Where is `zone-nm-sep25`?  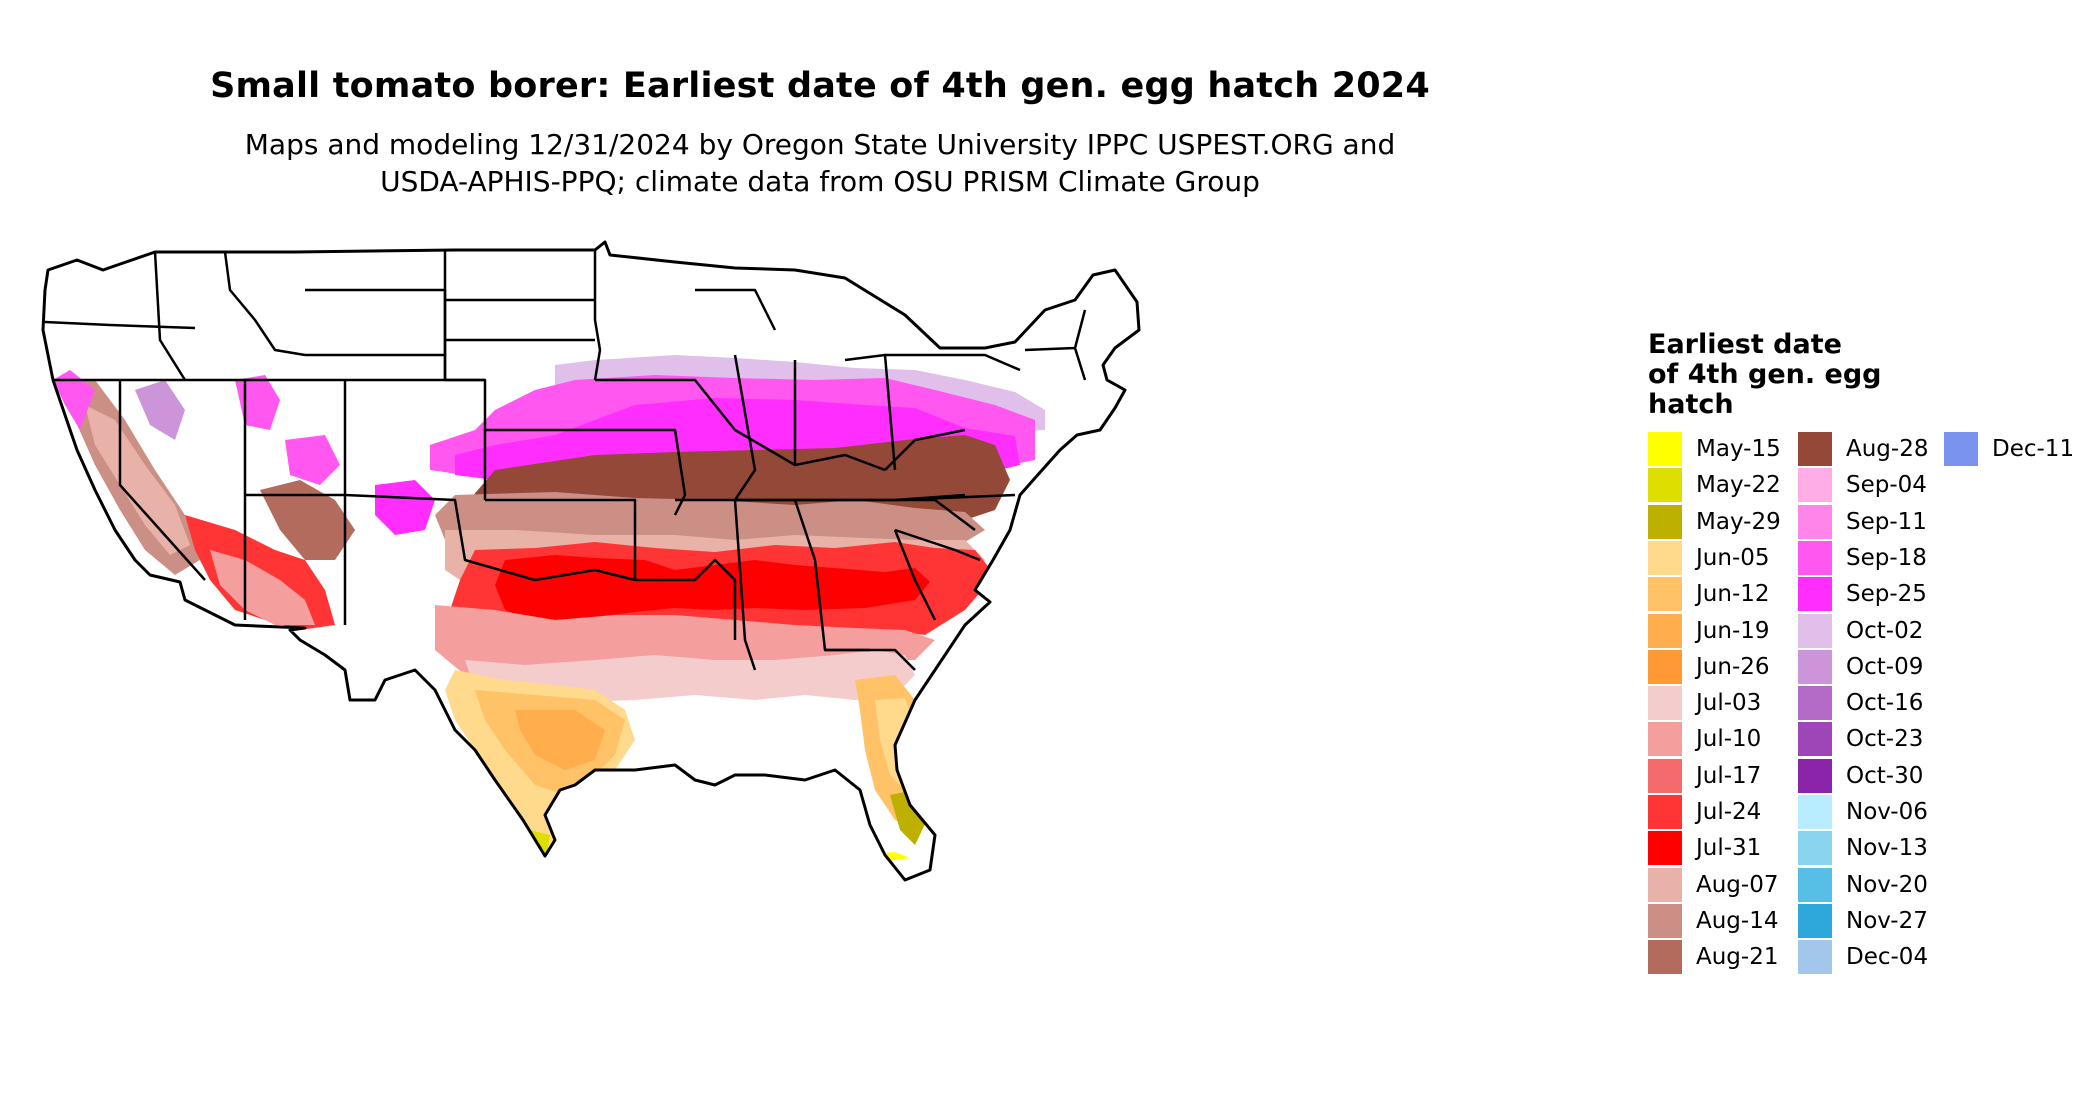
zone-nm-sep25 is located at coordinates (405, 507).